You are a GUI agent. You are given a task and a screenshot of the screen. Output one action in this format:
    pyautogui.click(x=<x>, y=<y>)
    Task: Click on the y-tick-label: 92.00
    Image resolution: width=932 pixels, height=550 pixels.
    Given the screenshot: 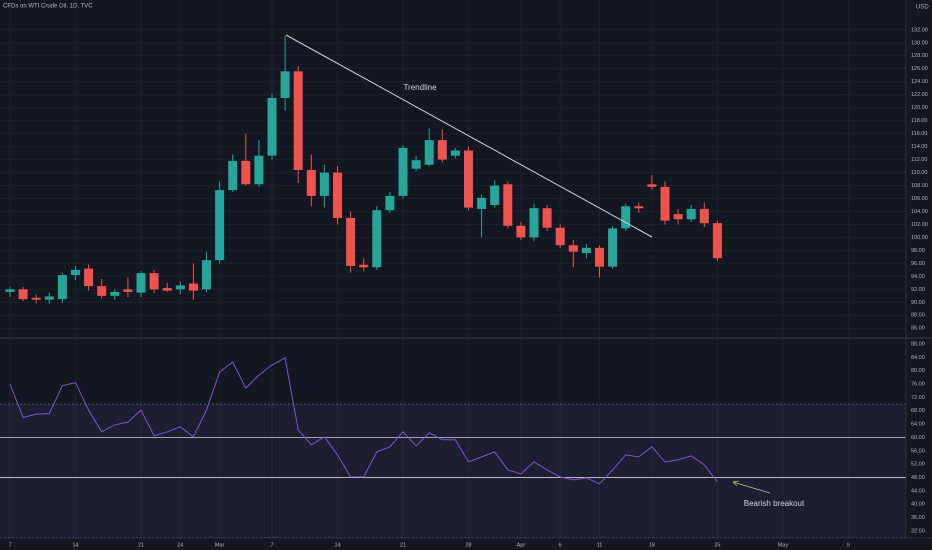 What is the action you would take?
    pyautogui.click(x=918, y=290)
    